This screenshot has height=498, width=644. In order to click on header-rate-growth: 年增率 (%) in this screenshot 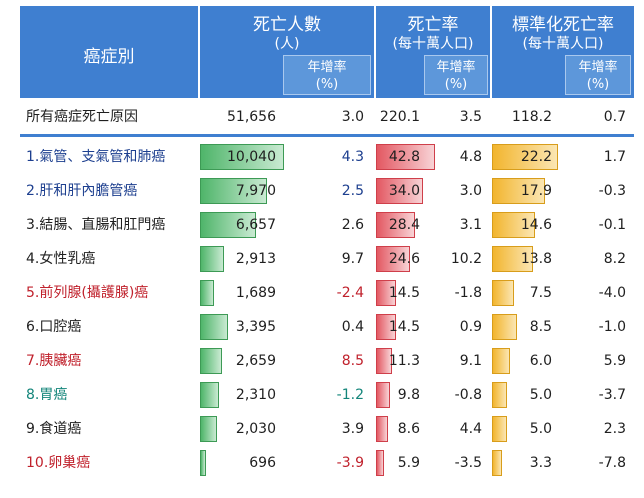, I will do `click(456, 75)`.